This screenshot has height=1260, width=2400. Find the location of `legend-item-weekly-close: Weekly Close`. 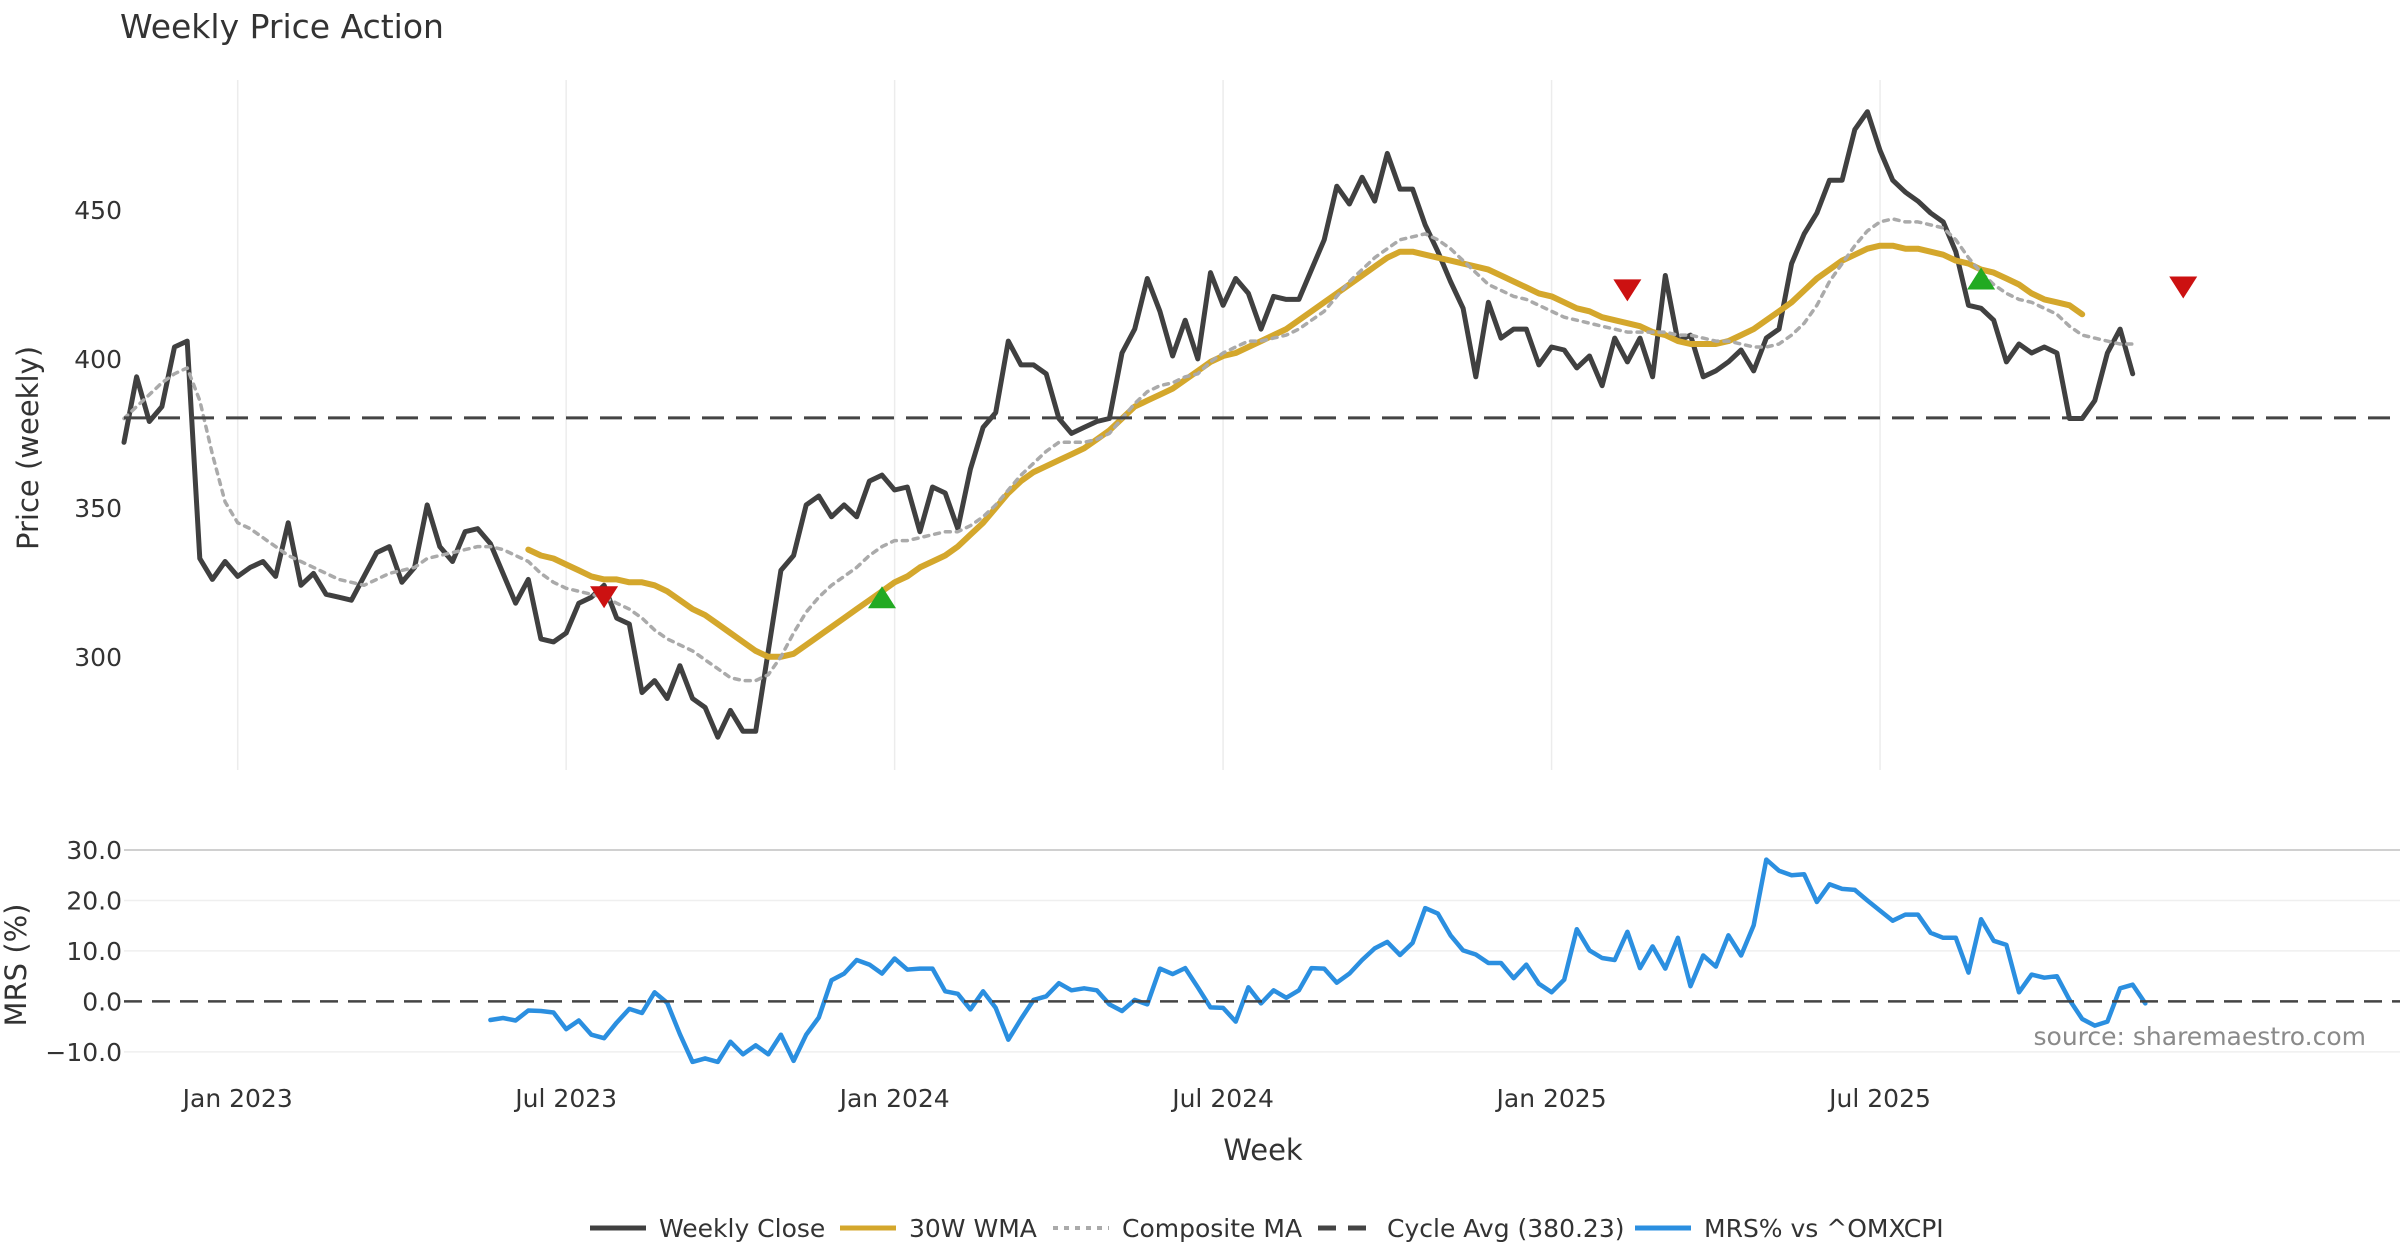

legend-item-weekly-close: Weekly Close is located at coordinates (707, 1228).